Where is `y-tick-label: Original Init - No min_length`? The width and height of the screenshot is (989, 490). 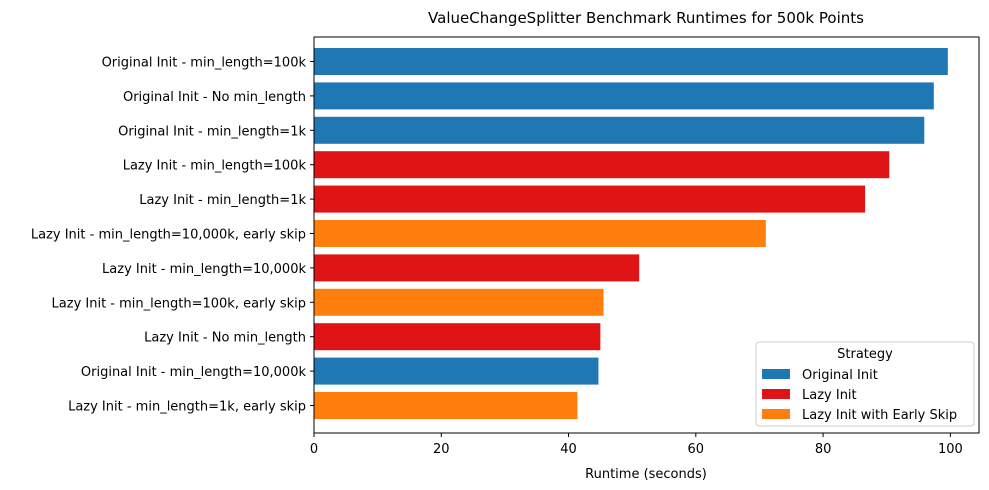 y-tick-label: Original Init - No min_length is located at coordinates (214, 97).